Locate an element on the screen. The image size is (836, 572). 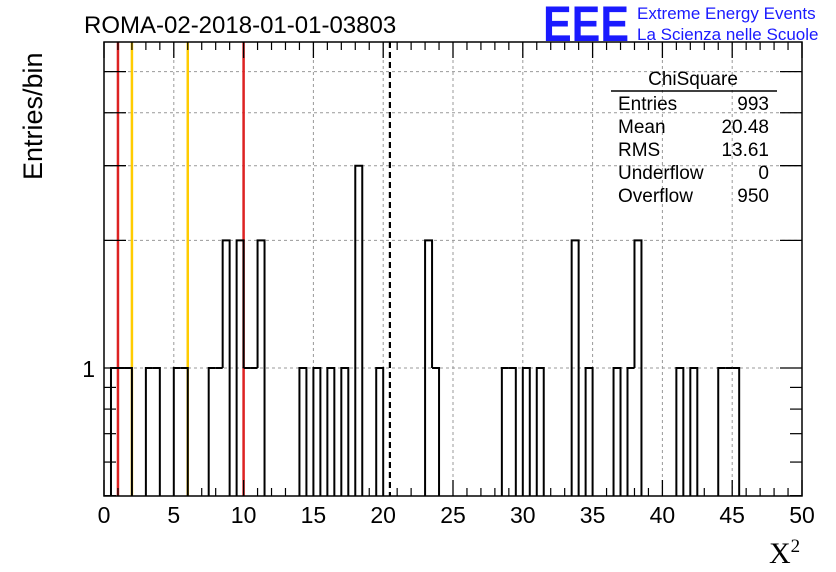
stats-label: Overflow is located at coordinates (655, 196).